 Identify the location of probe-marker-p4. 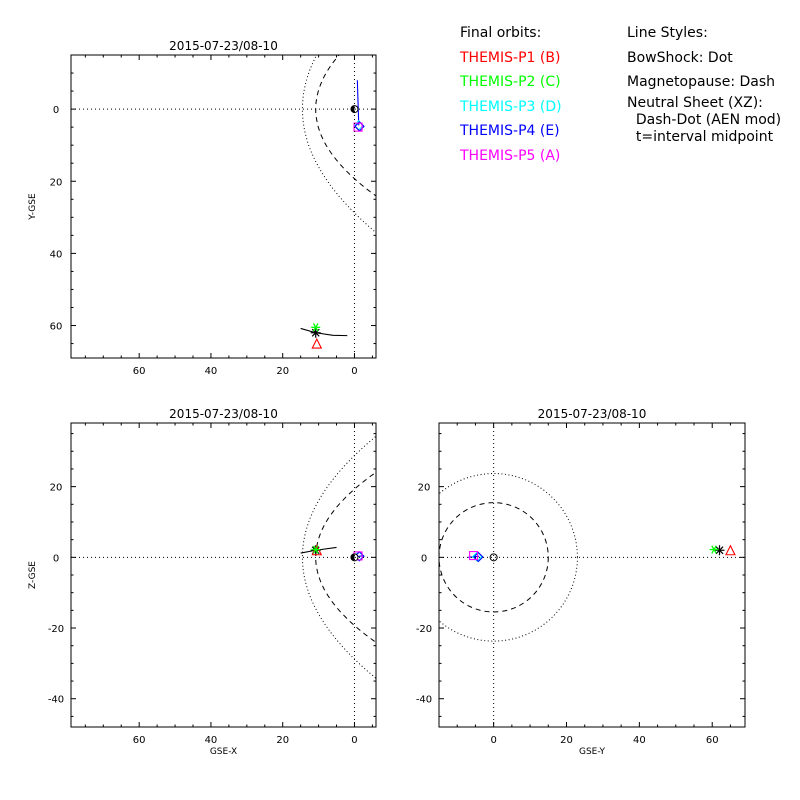
(478, 557).